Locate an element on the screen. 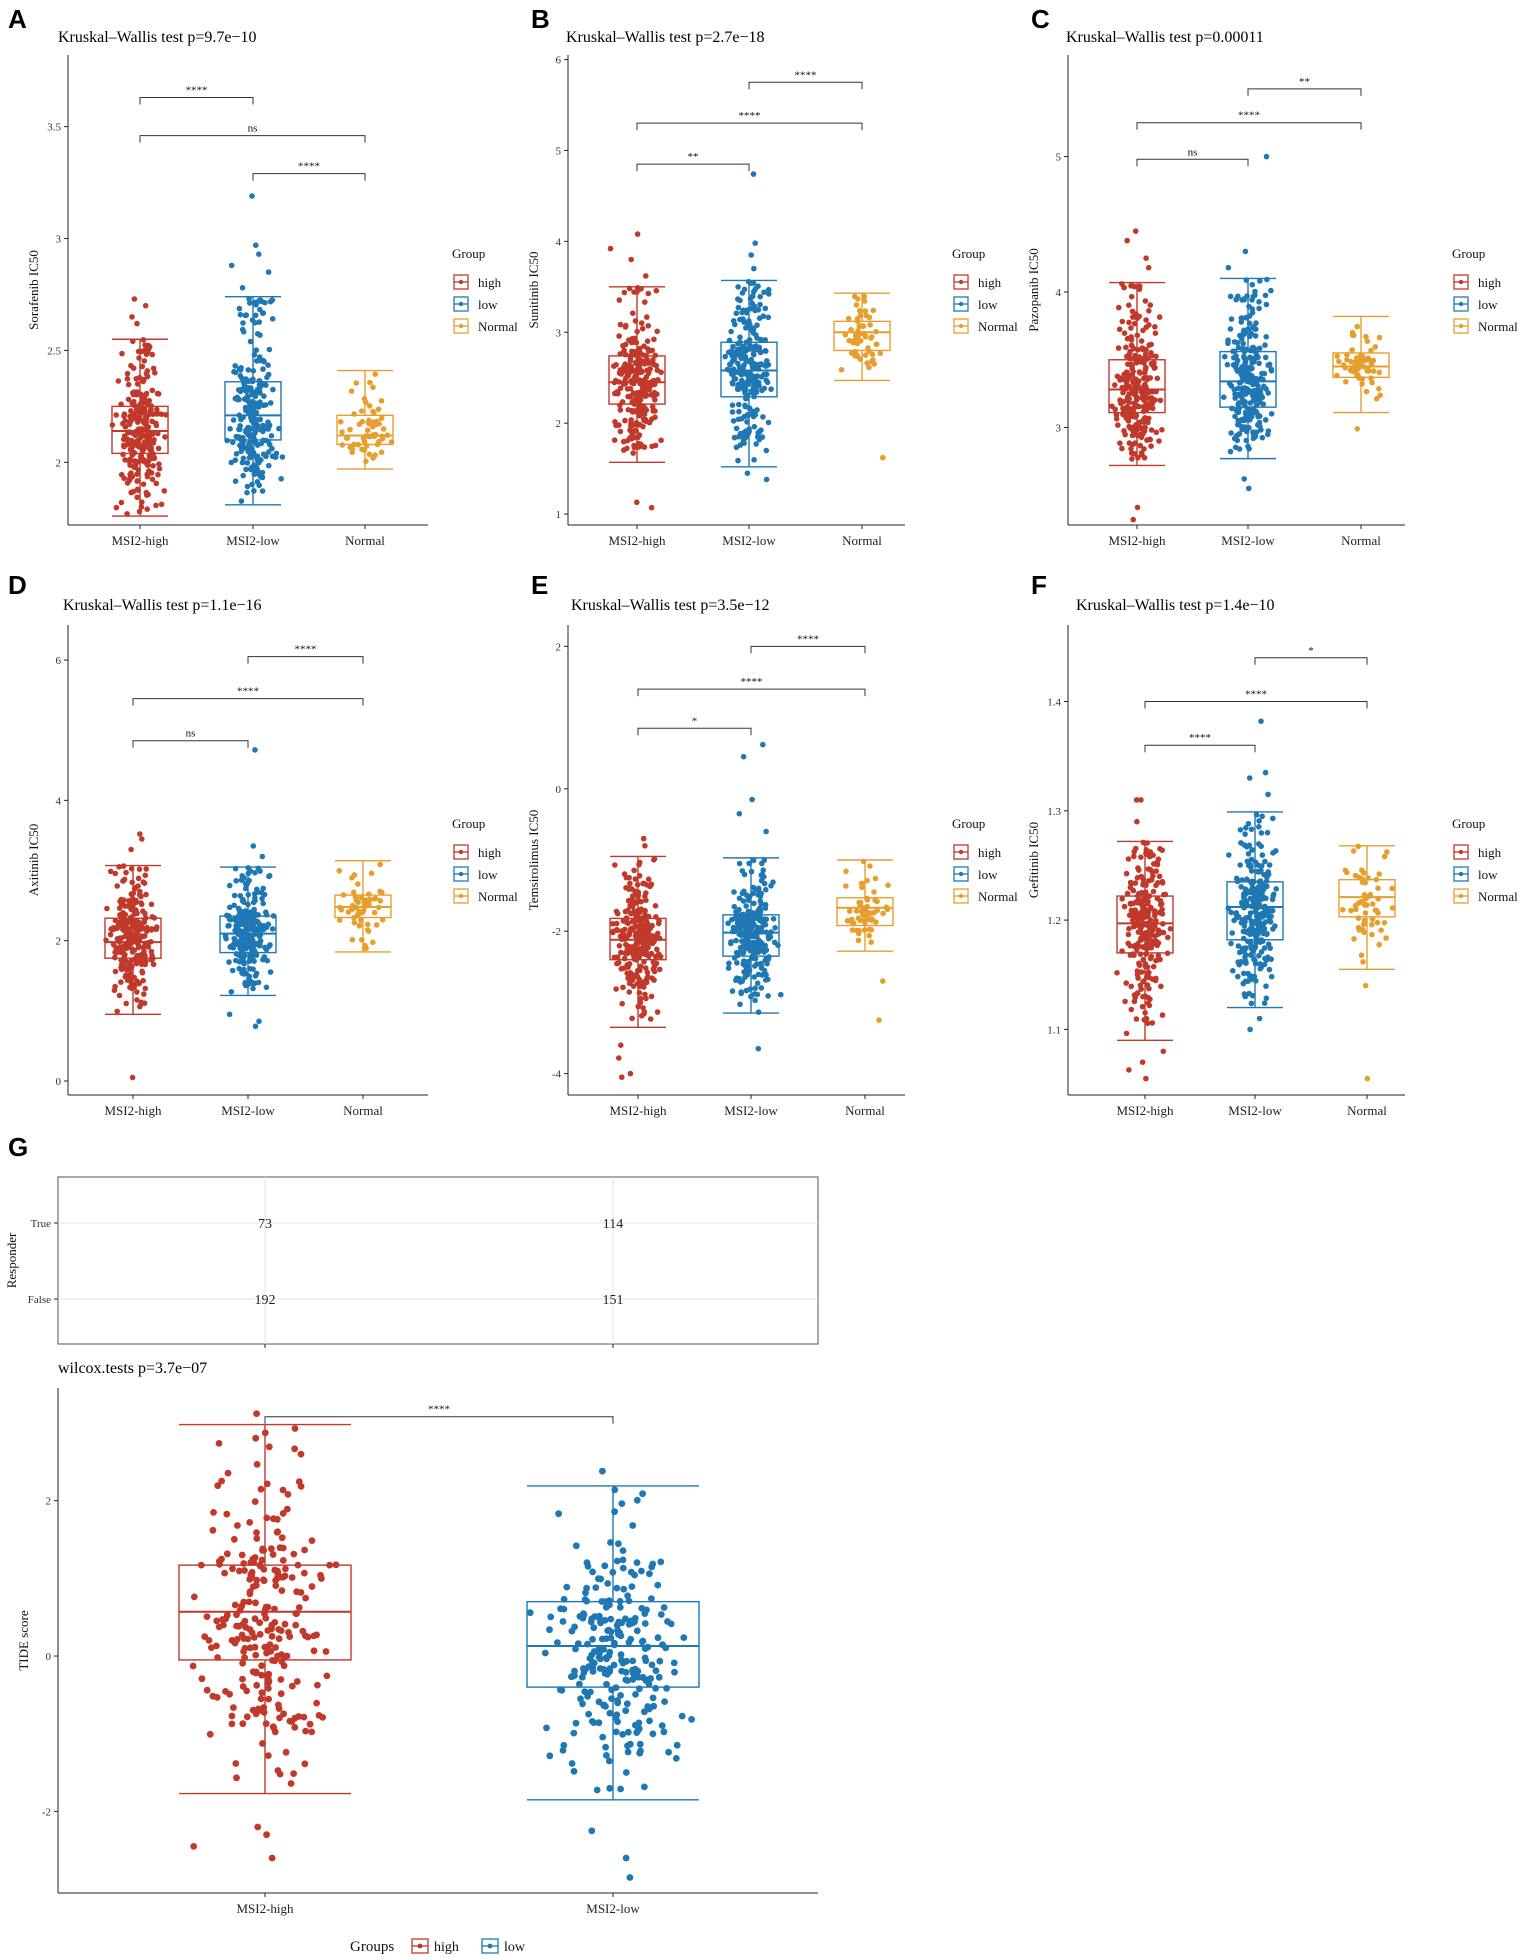 Image resolution: width=1527 pixels, height=1960 pixels. legend-label: low is located at coordinates (515, 1947).